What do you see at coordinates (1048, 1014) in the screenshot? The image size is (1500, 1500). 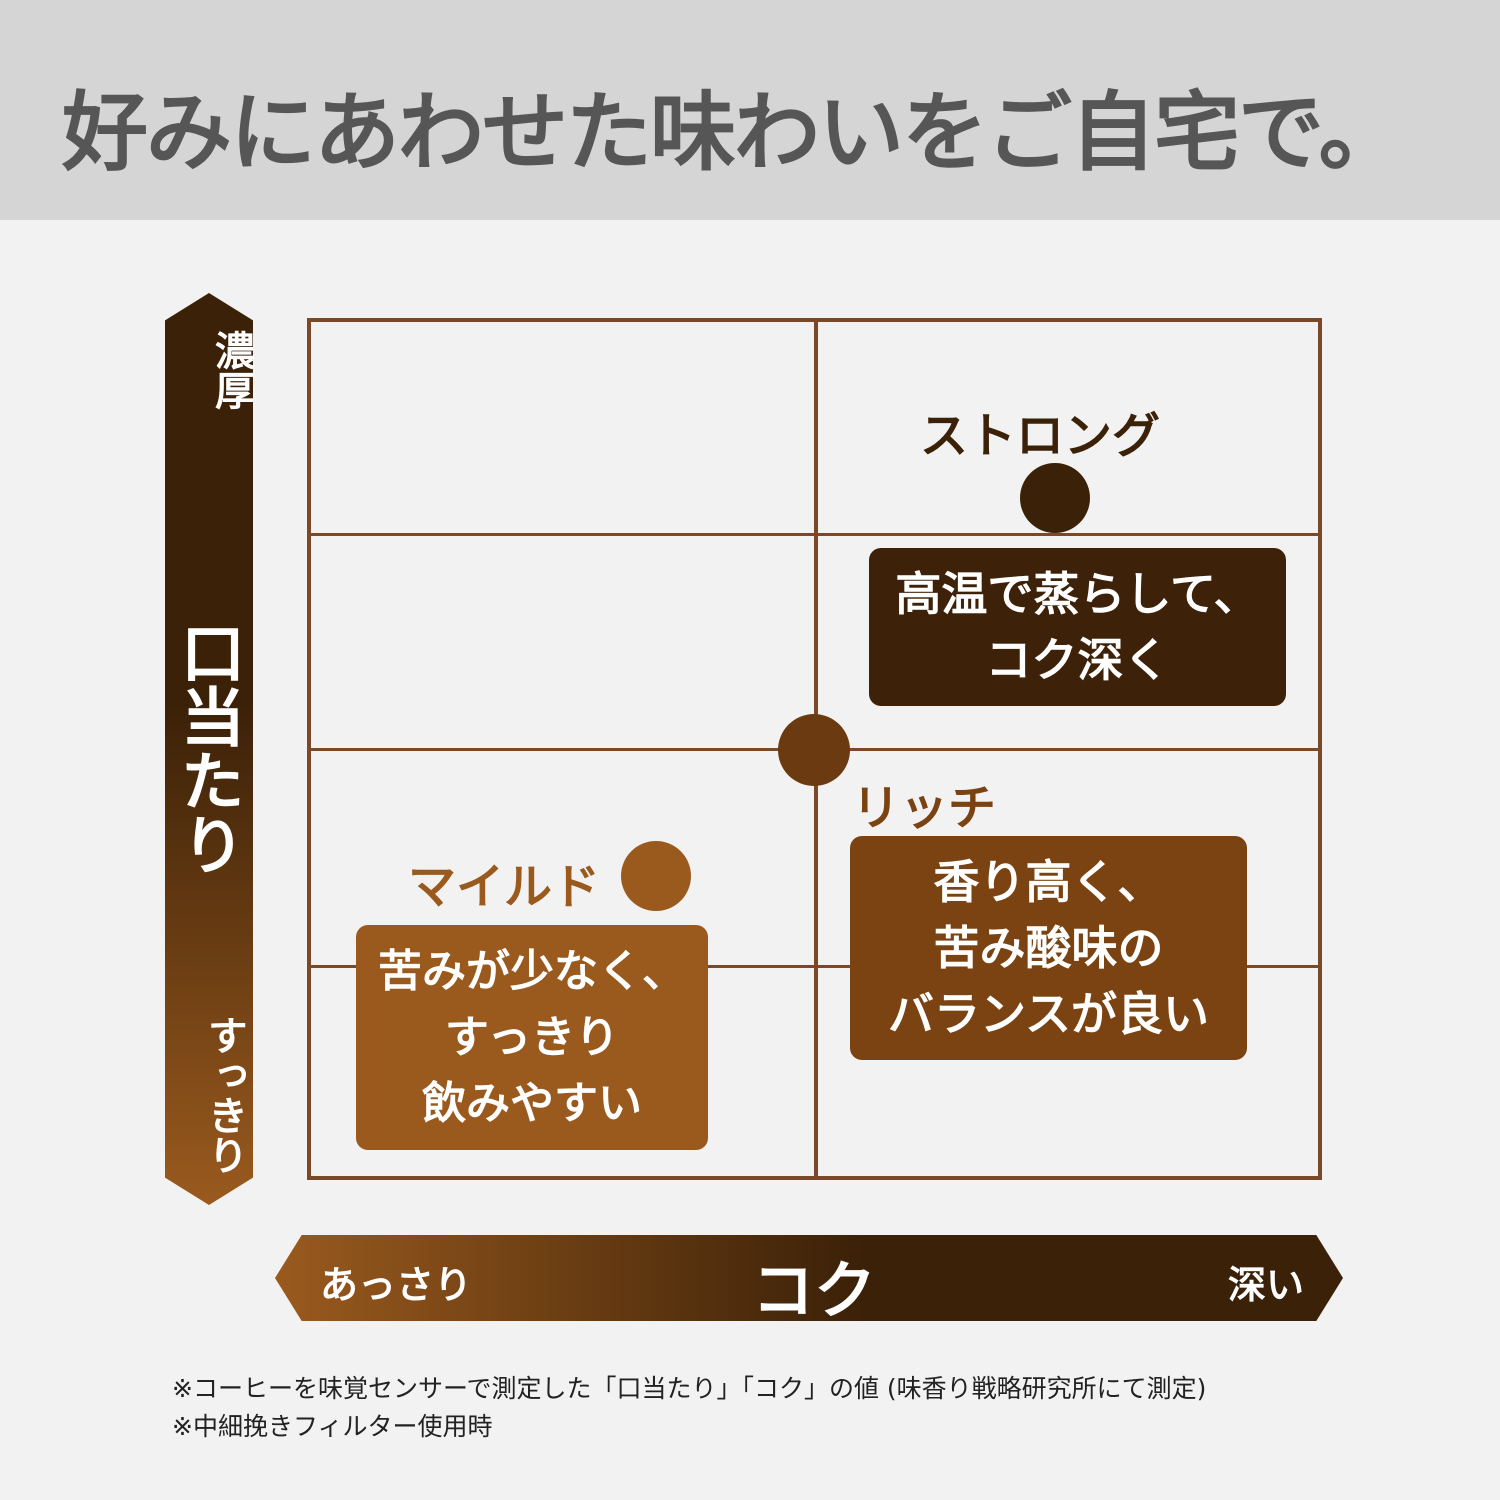 I see `rich-line: バランスが良い` at bounding box center [1048, 1014].